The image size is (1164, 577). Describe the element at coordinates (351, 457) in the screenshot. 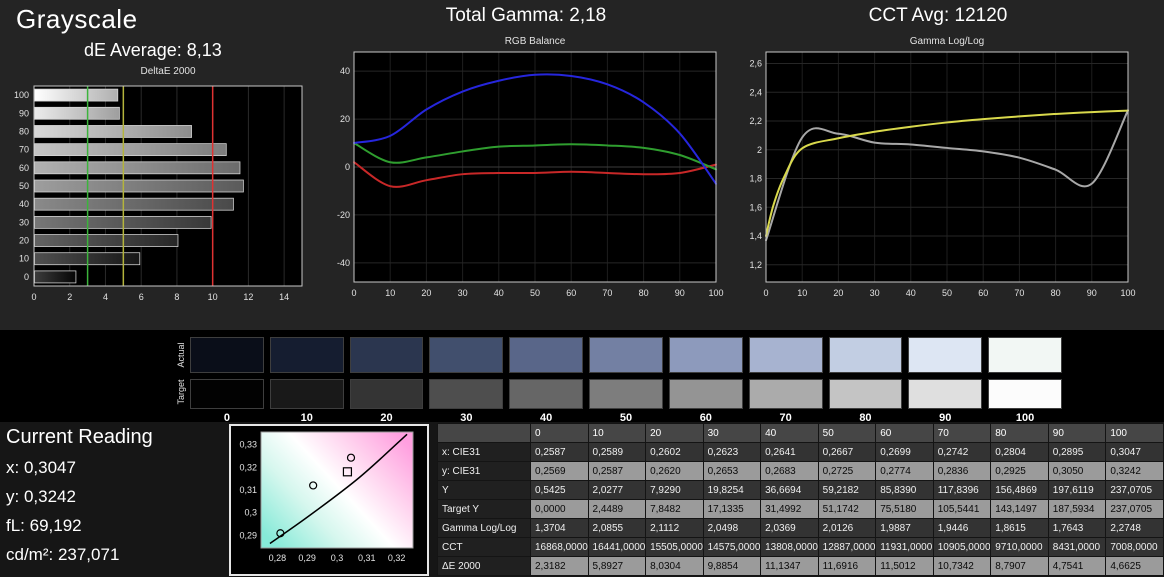

I see `measurement-marker` at that location.